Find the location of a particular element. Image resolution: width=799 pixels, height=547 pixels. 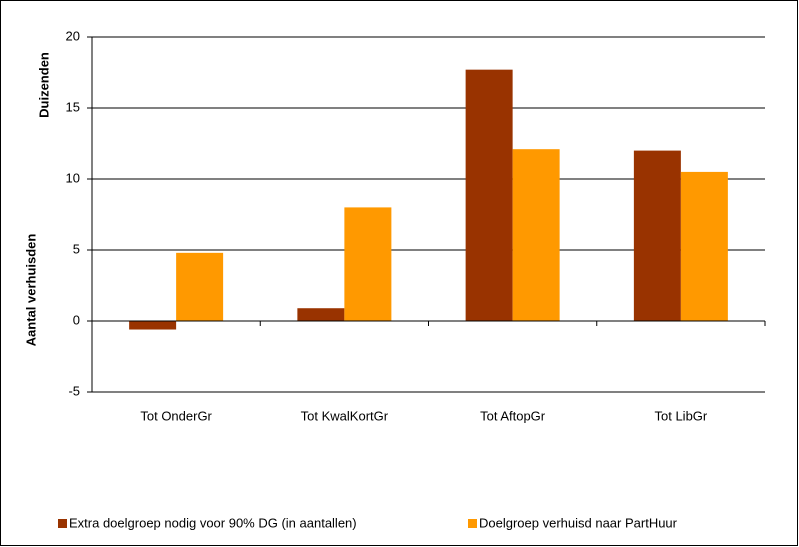

y-tick-label: 10 is located at coordinates (73, 177).